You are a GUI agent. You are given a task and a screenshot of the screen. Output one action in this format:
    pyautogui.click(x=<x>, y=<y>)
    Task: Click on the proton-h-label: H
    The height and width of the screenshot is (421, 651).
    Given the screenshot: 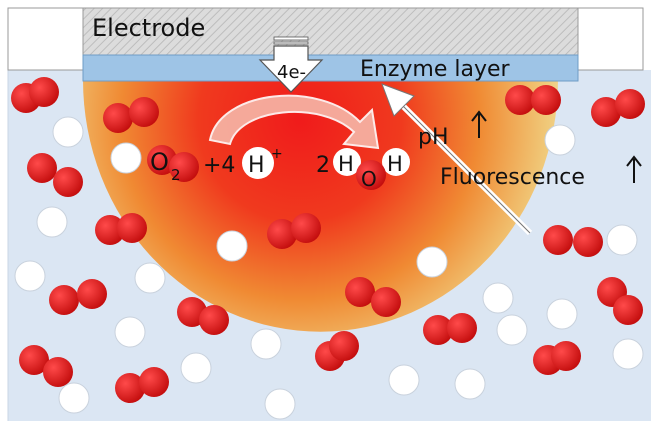 What is the action you would take?
    pyautogui.click(x=256, y=165)
    